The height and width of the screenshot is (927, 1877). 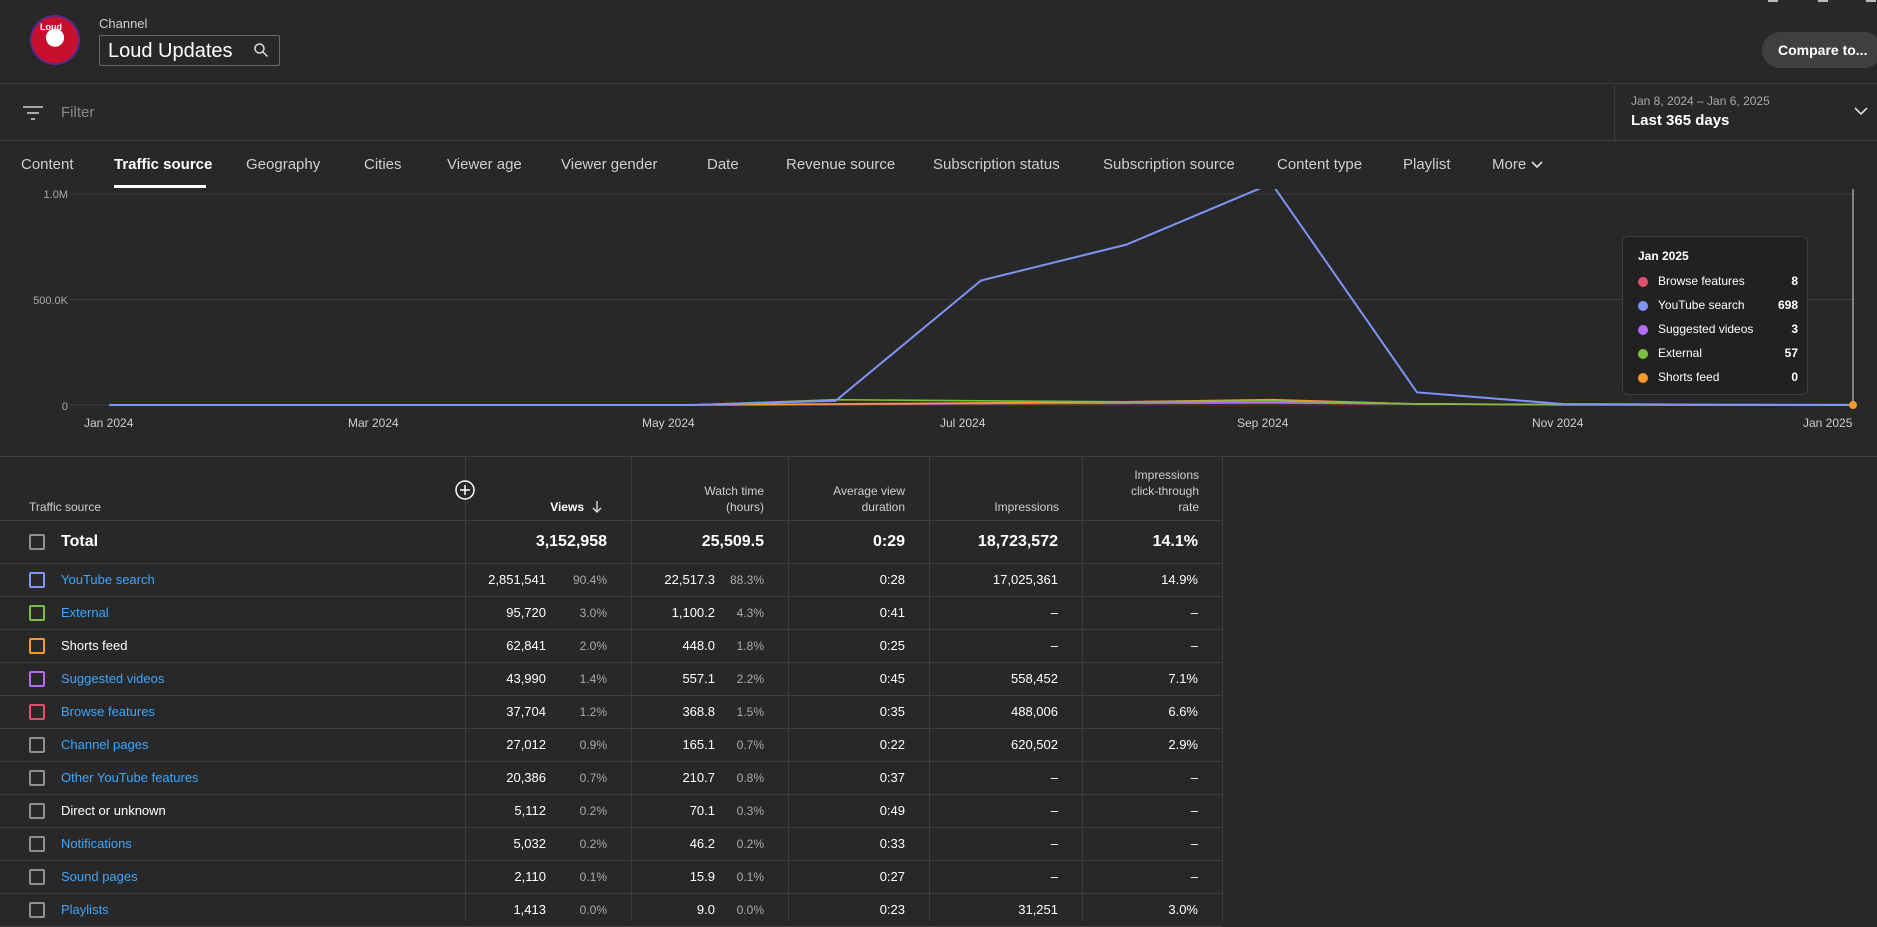 What do you see at coordinates (261, 50) in the screenshot?
I see `search-icon` at bounding box center [261, 50].